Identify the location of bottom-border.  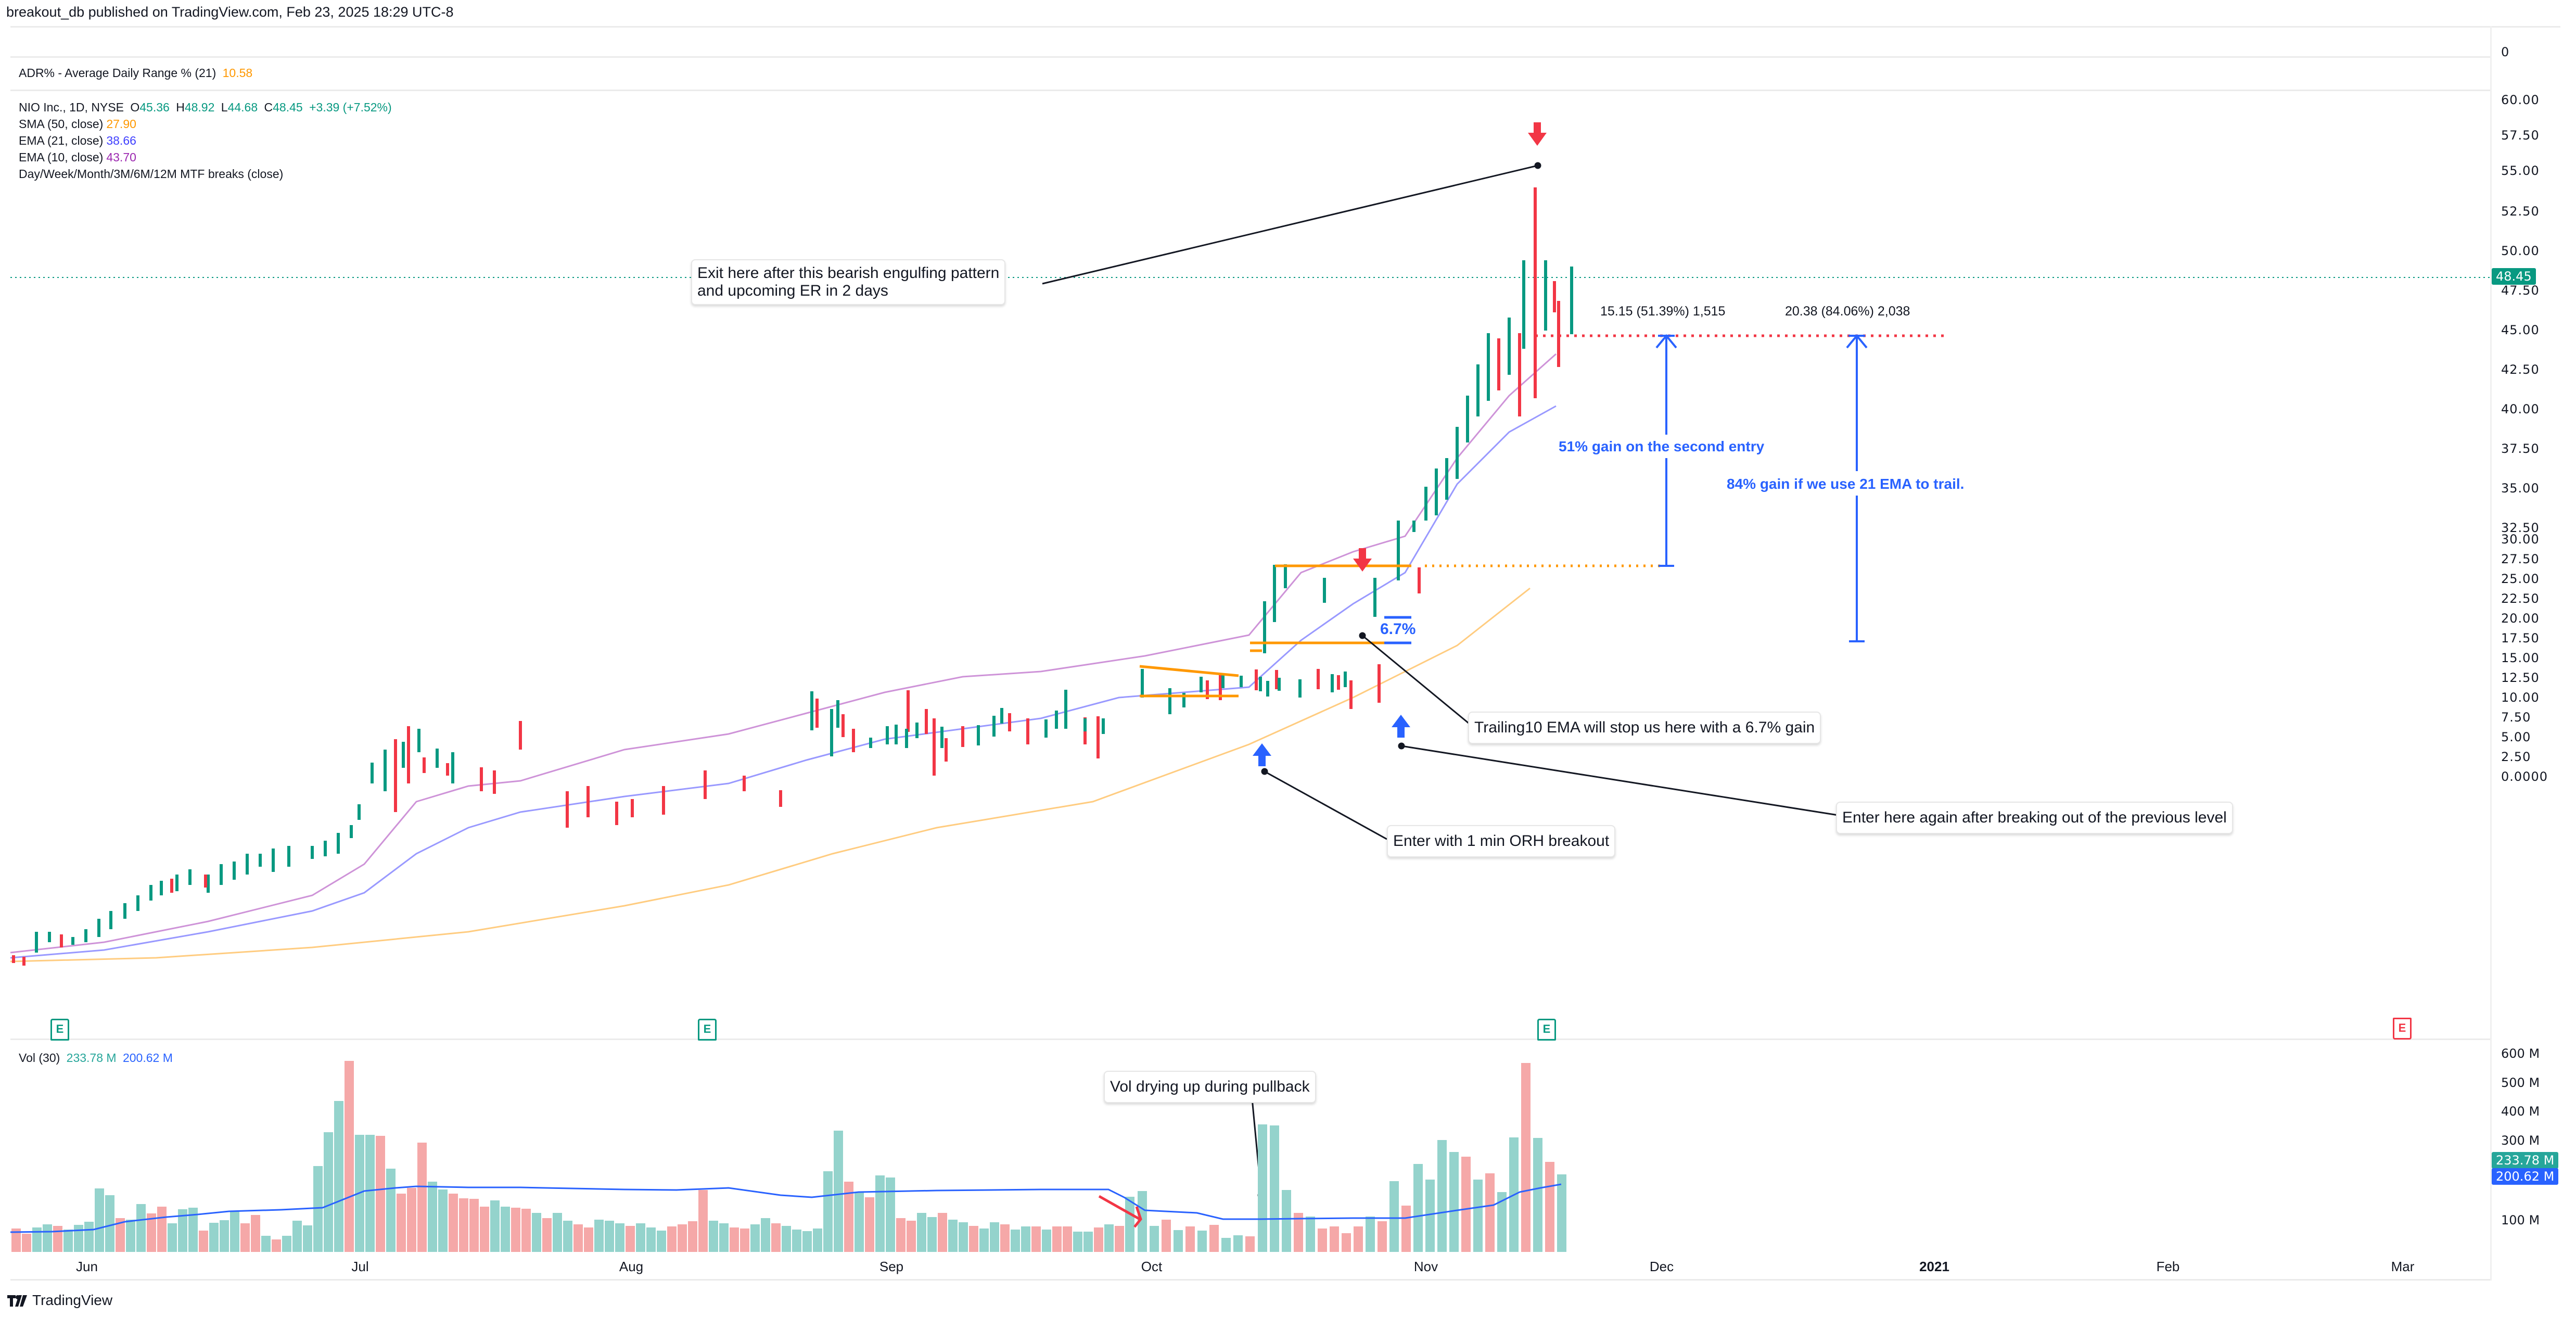
(1250, 1280).